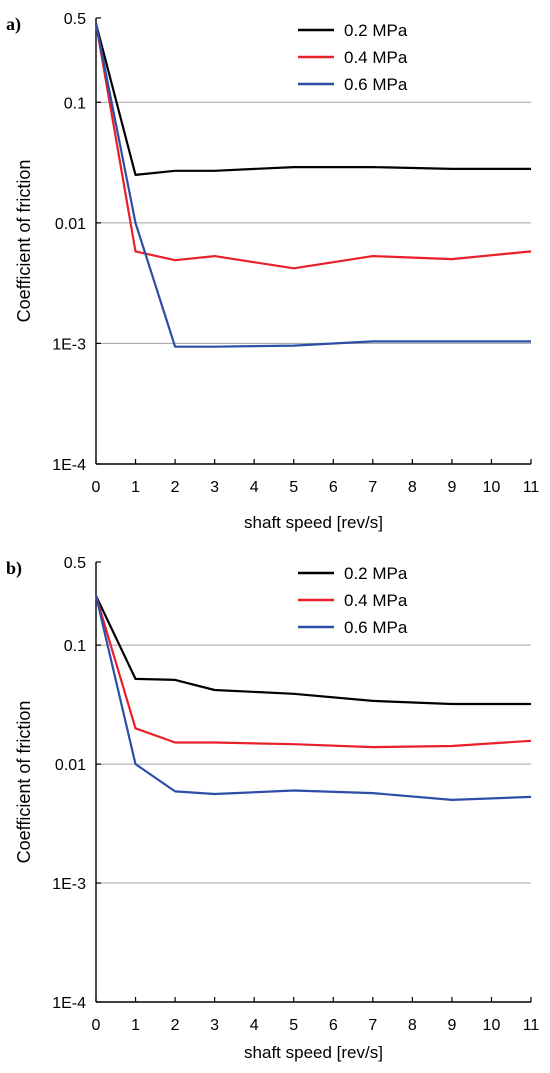  I want to click on series-line-0-4-mpa, so click(313, 672).